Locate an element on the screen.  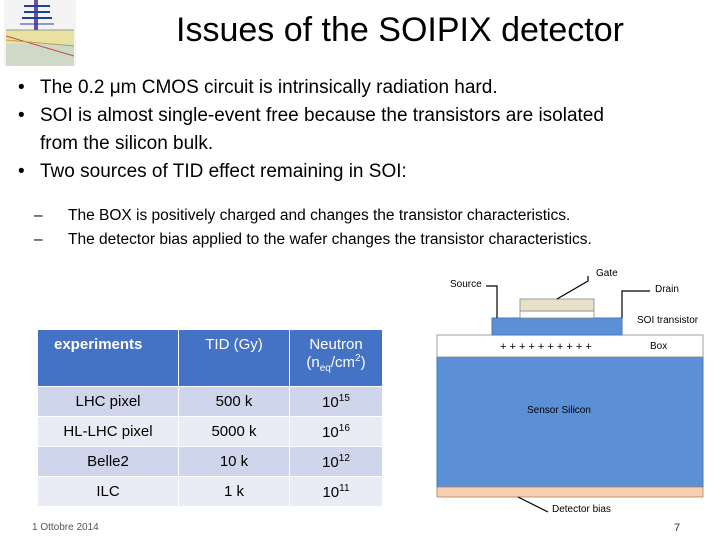
cell-tid: 5000 k is located at coordinates (234, 431).